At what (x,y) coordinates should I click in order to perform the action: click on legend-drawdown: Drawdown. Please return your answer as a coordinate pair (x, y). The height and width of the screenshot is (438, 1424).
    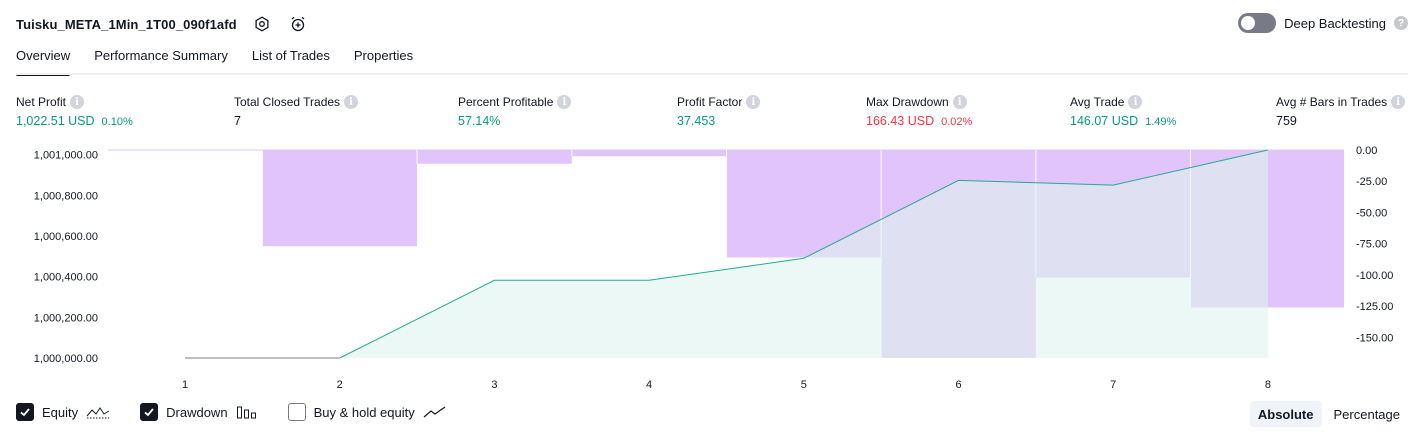
    Looking at the image, I should click on (198, 412).